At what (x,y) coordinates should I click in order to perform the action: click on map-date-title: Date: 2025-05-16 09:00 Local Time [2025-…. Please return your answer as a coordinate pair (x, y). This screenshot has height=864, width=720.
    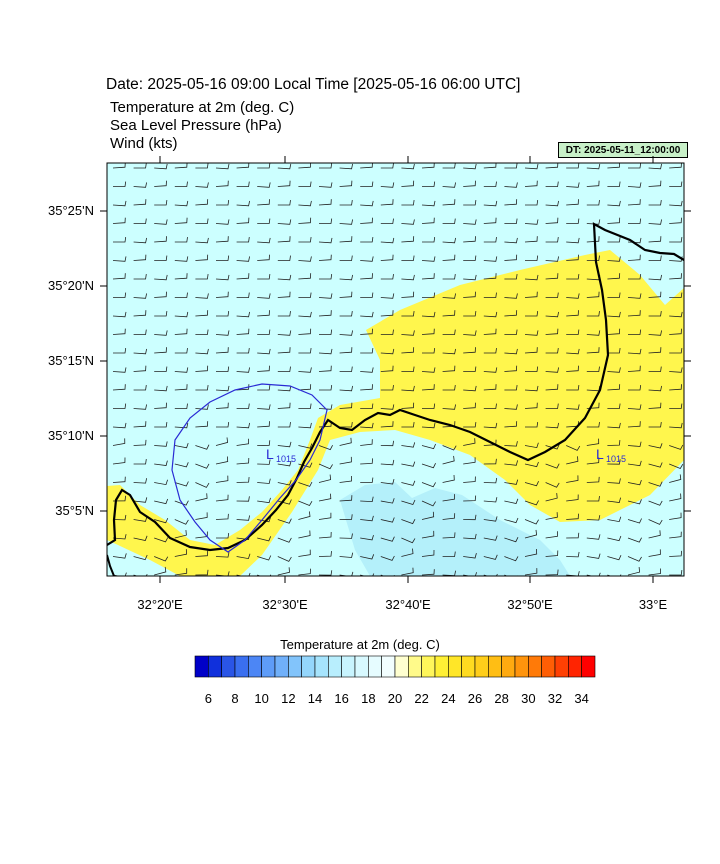
    Looking at the image, I should click on (313, 84).